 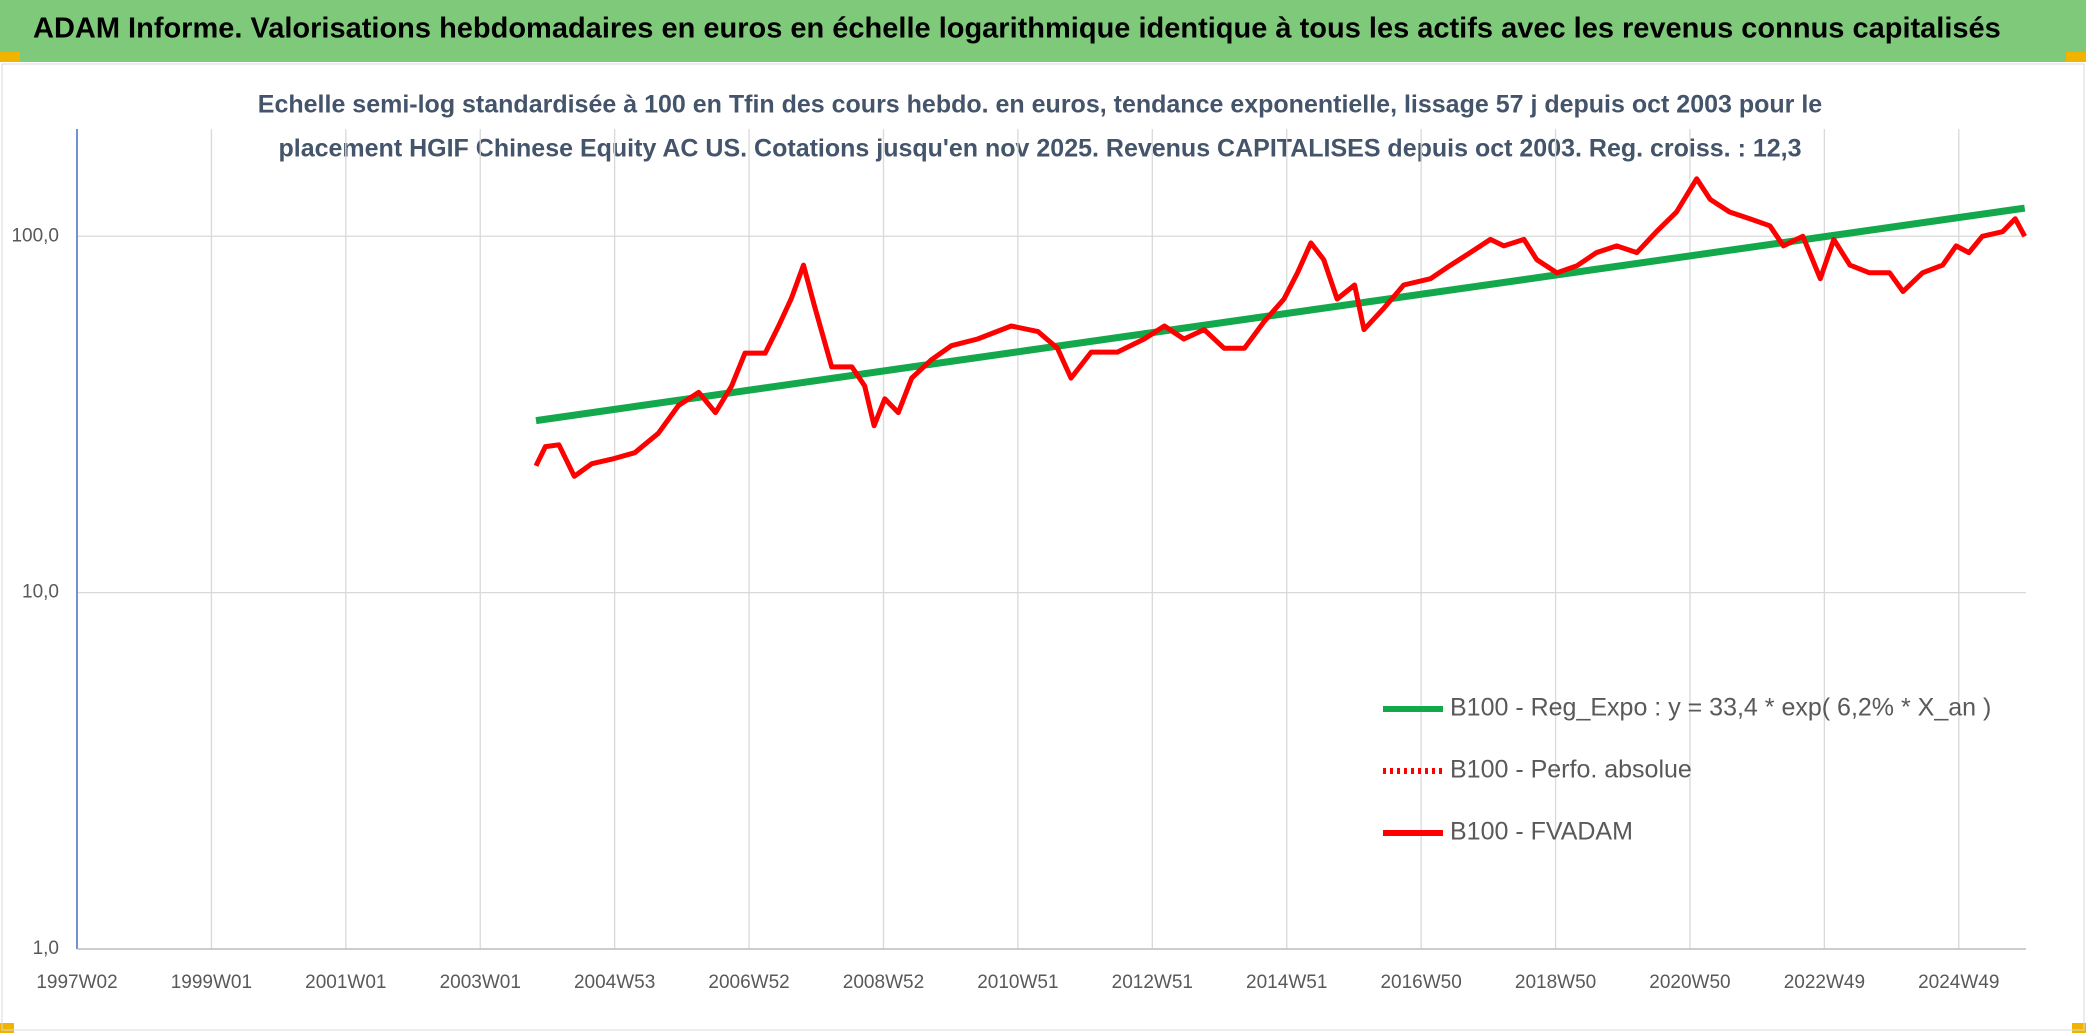 I want to click on x-tick-label: 2001W01, so click(x=345, y=982).